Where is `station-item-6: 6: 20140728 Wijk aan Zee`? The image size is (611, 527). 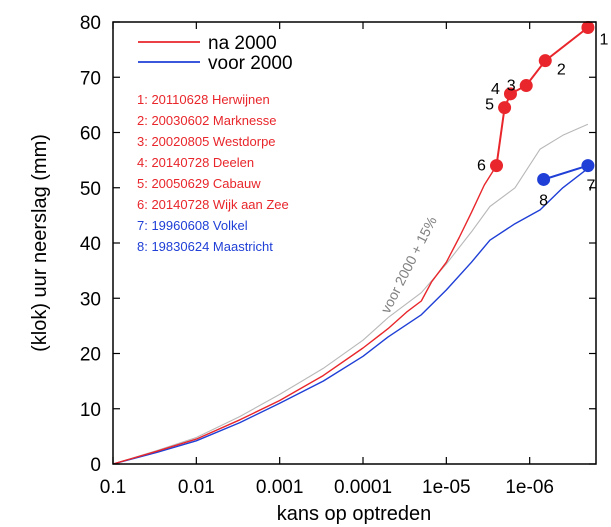 station-item-6: 6: 20140728 Wijk aan Zee is located at coordinates (213, 204).